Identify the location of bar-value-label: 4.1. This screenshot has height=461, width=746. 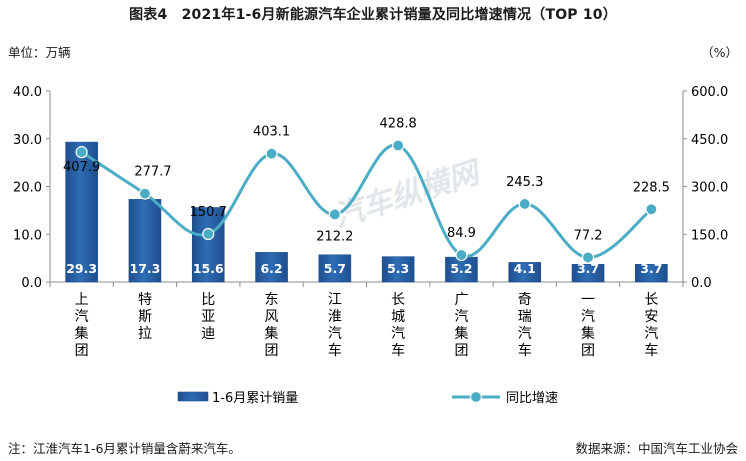
(525, 268).